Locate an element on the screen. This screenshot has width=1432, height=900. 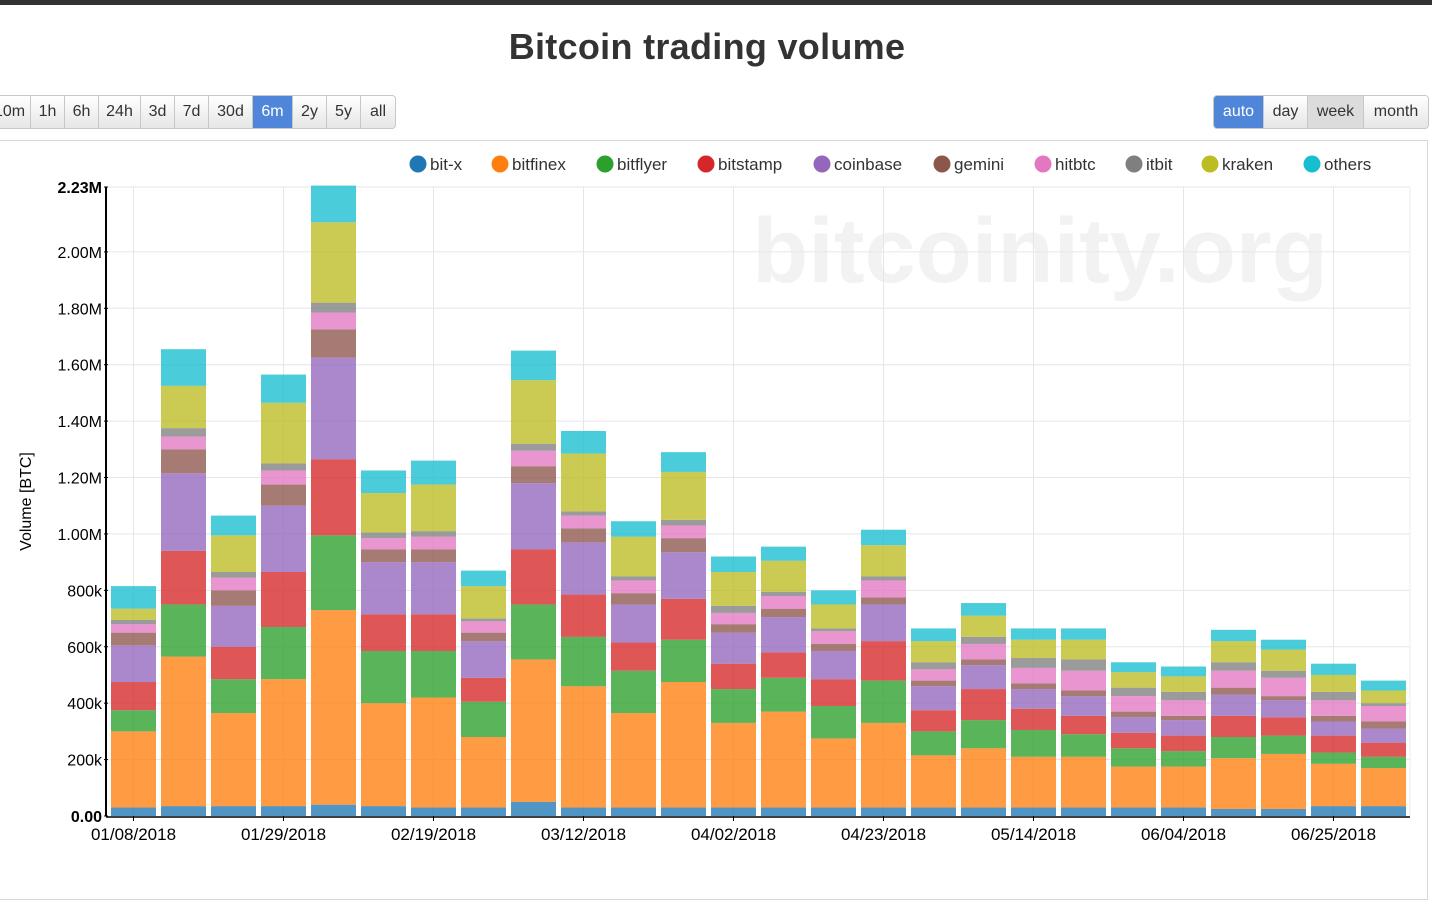
legend-swatch-hitbtc is located at coordinates (1043, 164).